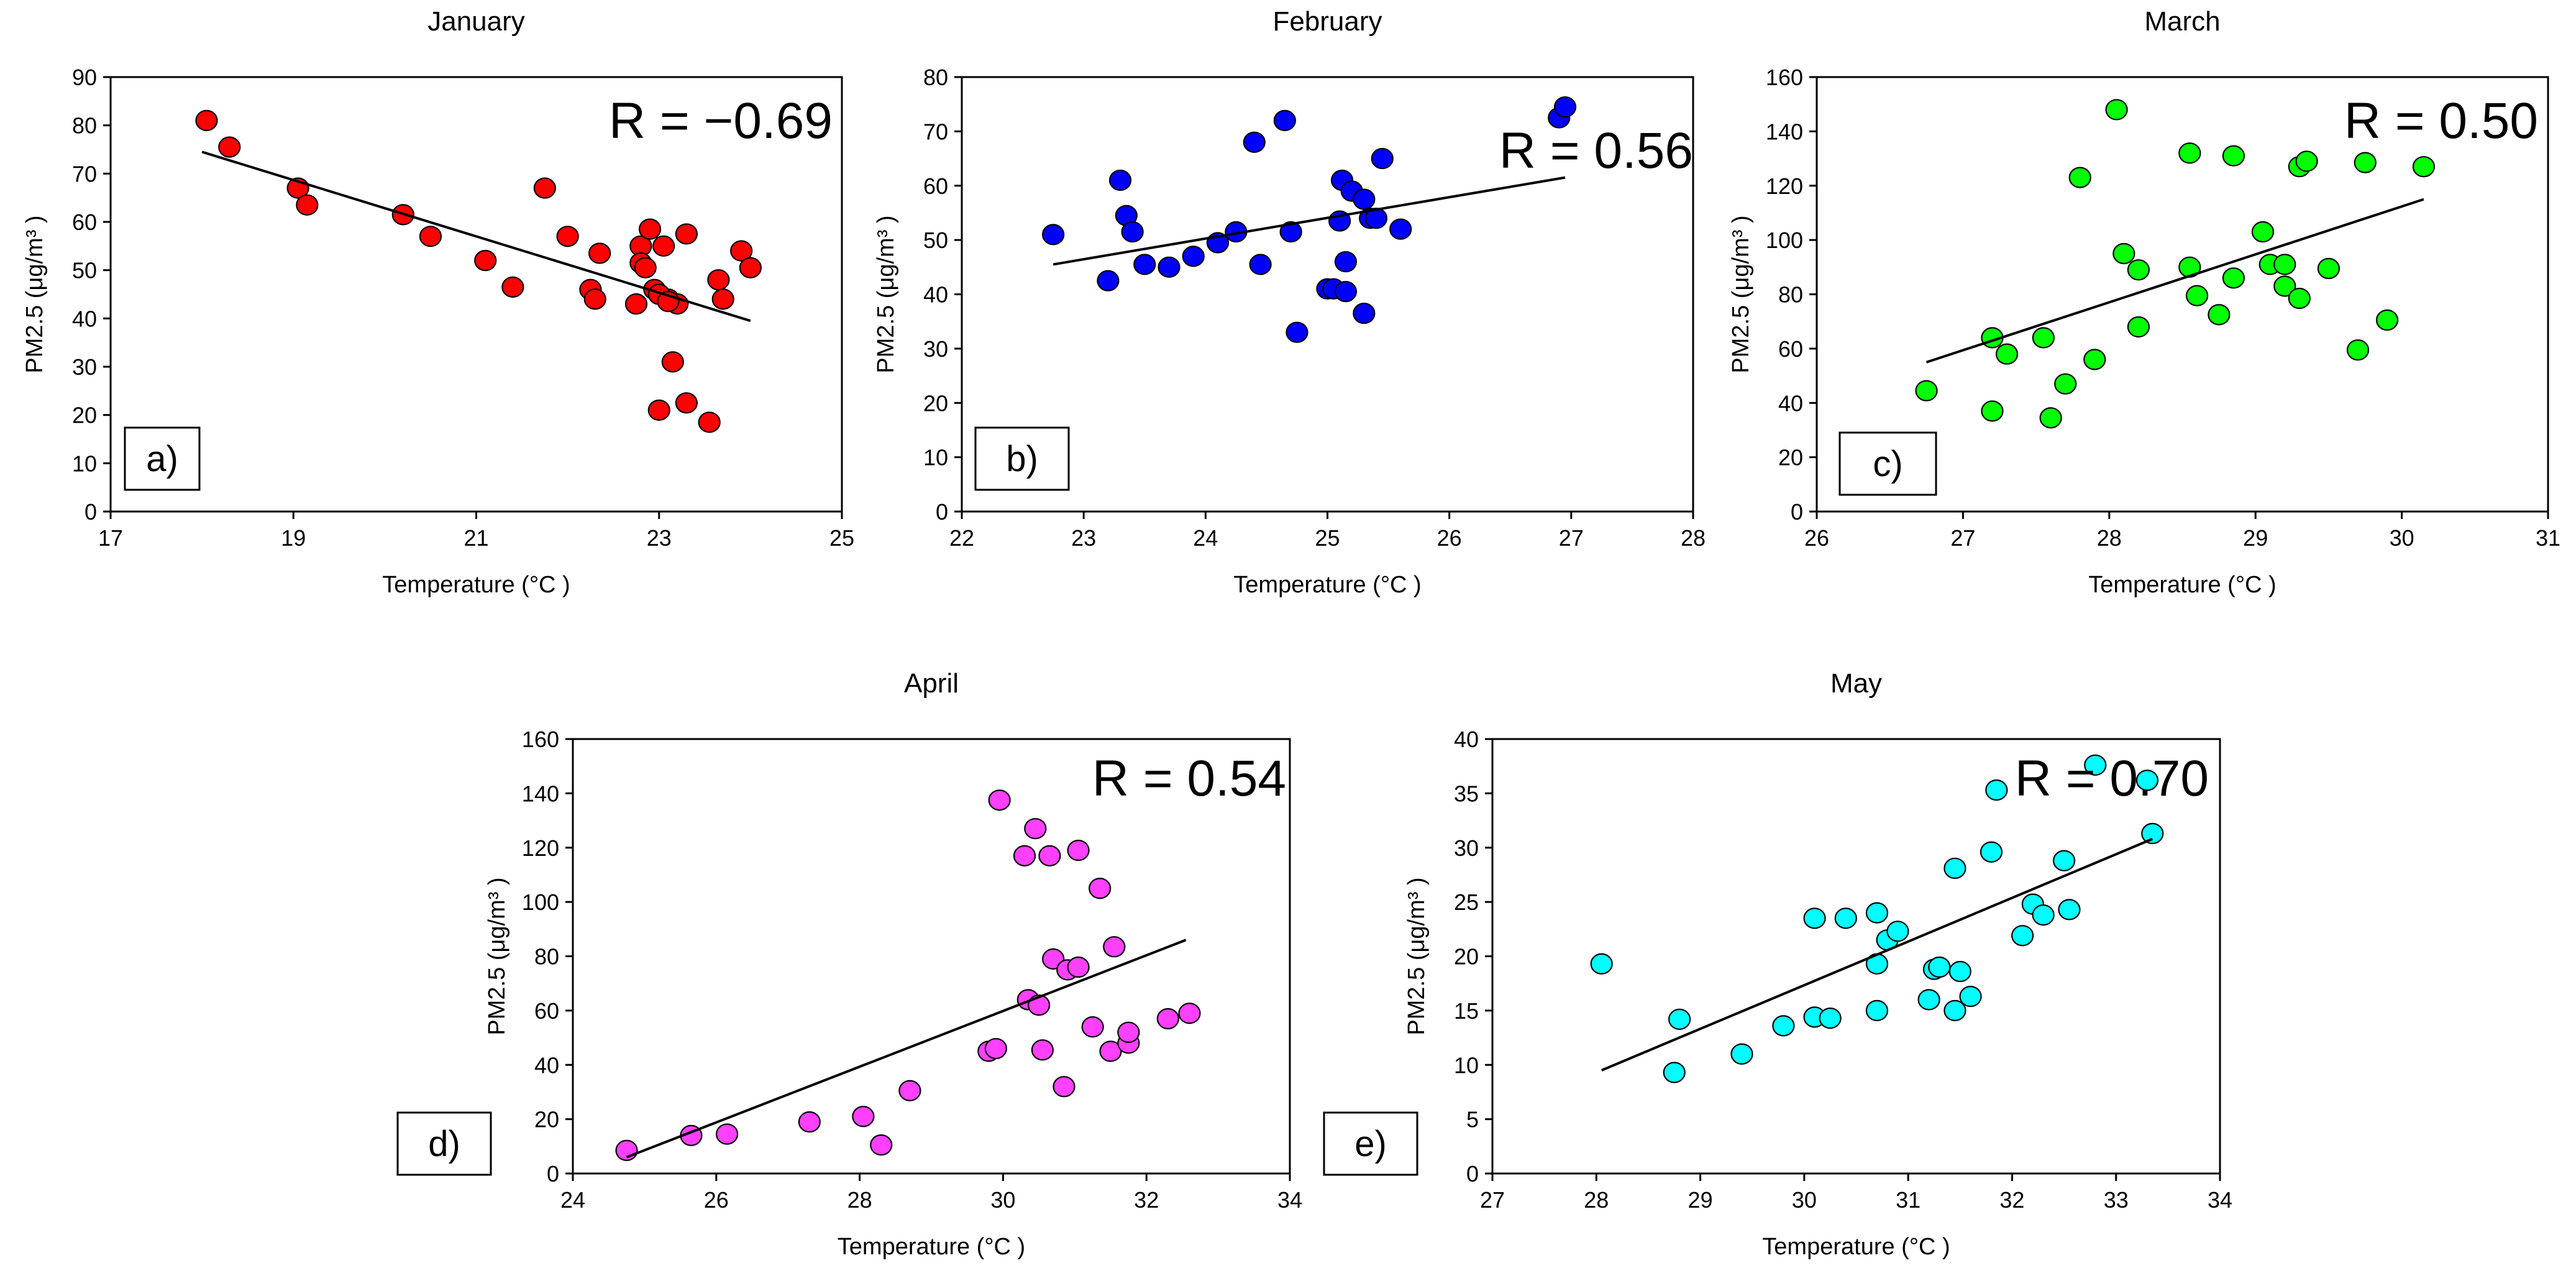 This screenshot has height=1286, width=2576. Describe the element at coordinates (2255, 538) in the screenshot. I see `x-tick-label: 29` at that location.